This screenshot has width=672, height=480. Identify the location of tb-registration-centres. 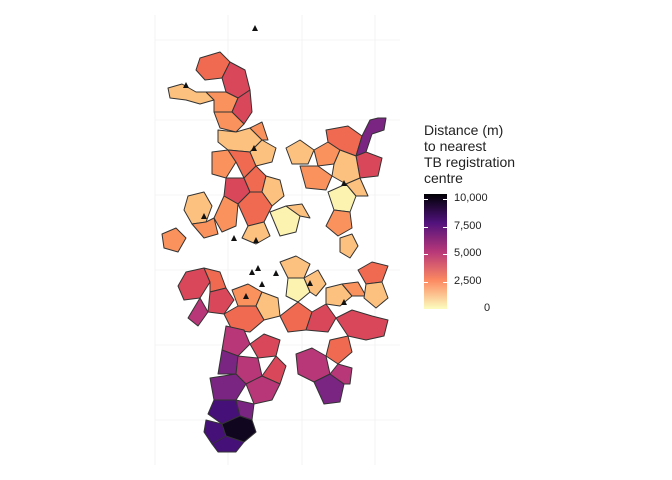
(265, 165).